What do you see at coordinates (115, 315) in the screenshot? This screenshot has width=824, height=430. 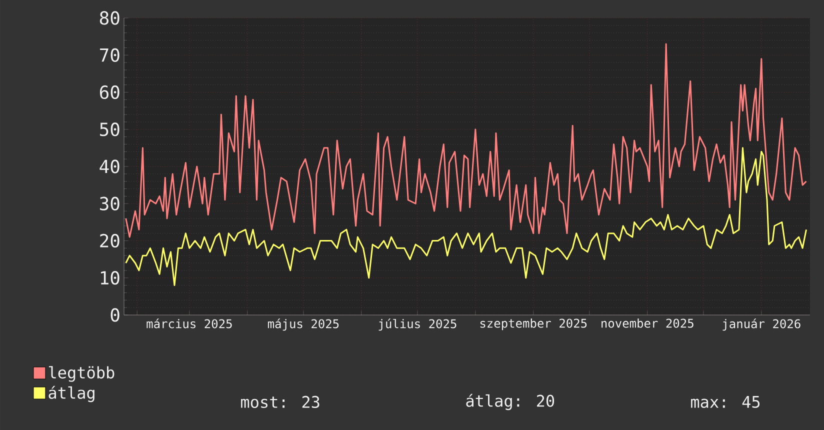 I see `y-tick-label: 0` at bounding box center [115, 315].